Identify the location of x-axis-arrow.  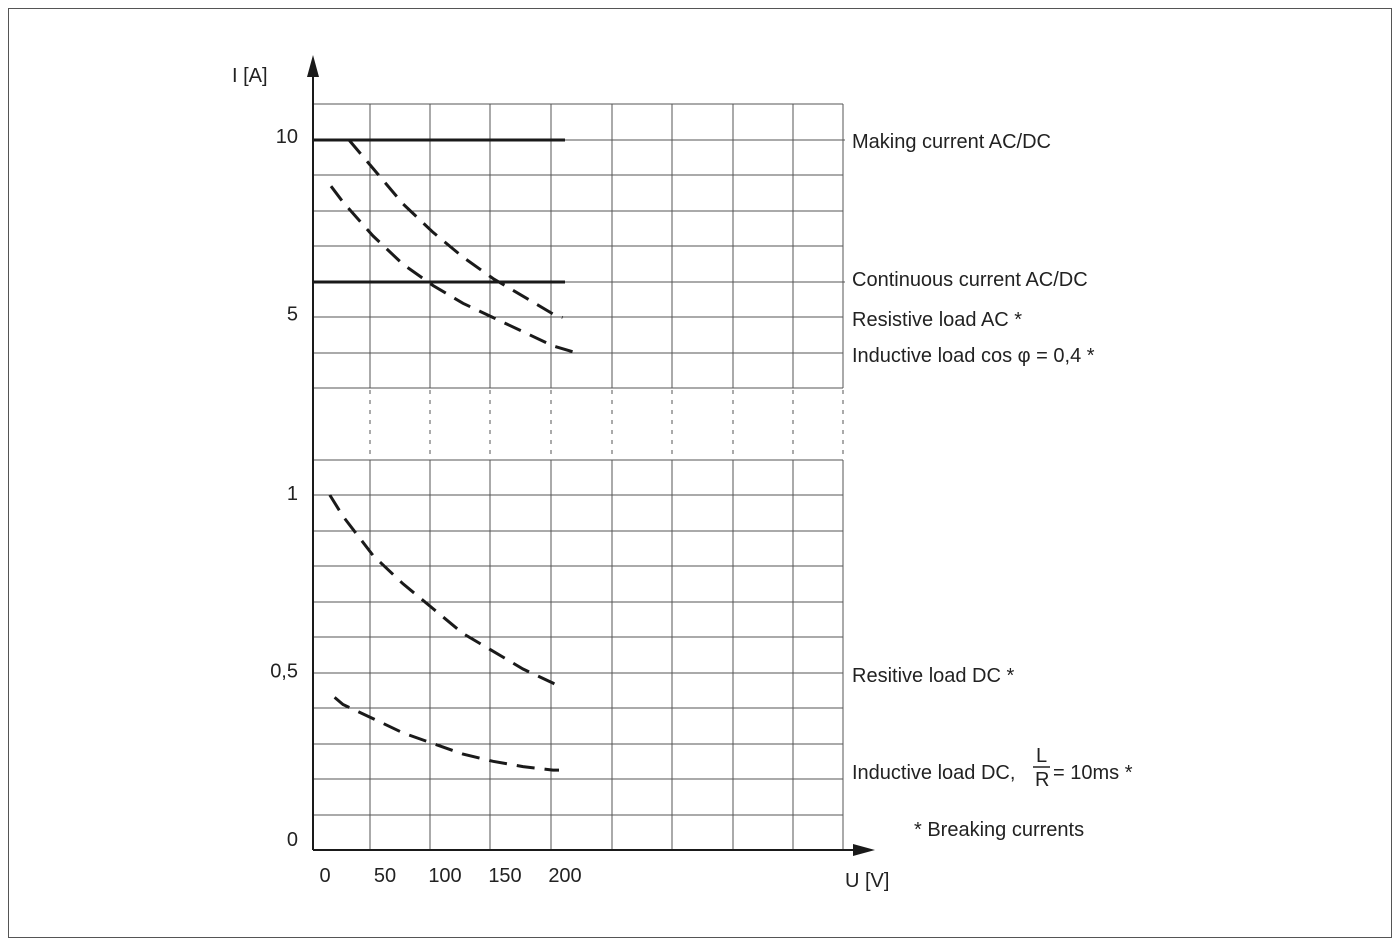
(864, 850).